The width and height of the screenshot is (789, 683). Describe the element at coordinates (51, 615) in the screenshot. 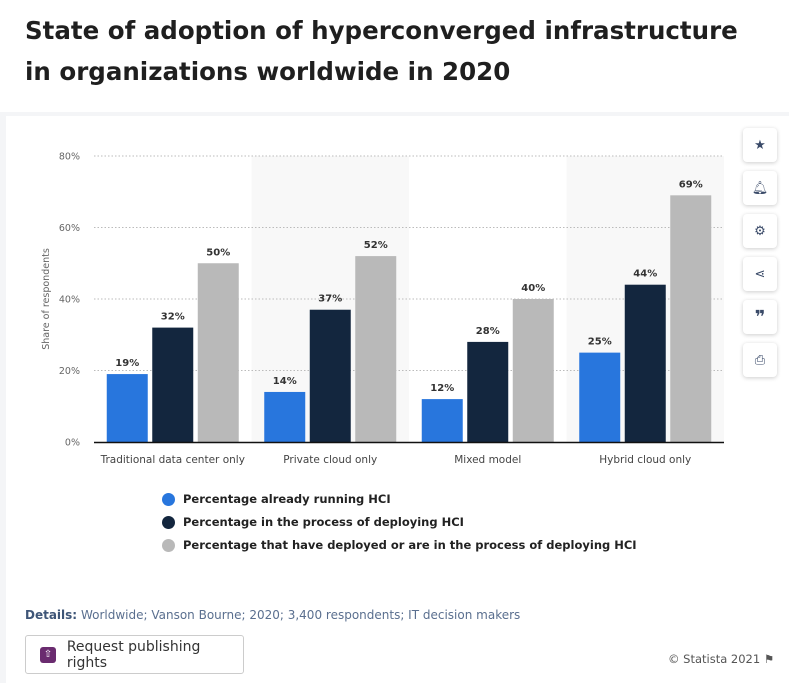

I see `details-label: Details:` at that location.